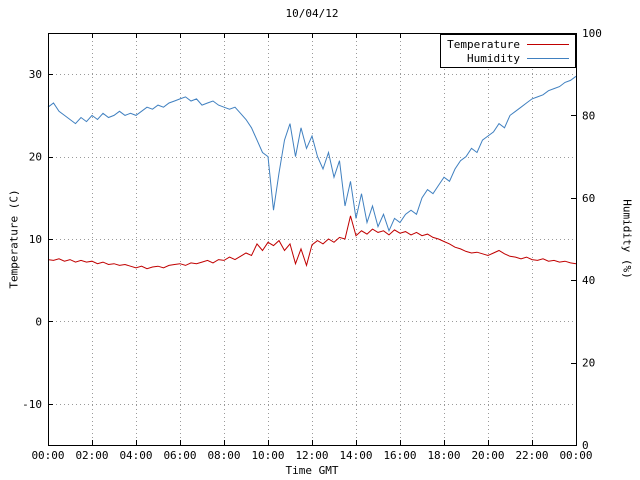 The height and width of the screenshot is (480, 640). What do you see at coordinates (585, 445) in the screenshot?
I see `y-right-tick-label: 0` at bounding box center [585, 445].